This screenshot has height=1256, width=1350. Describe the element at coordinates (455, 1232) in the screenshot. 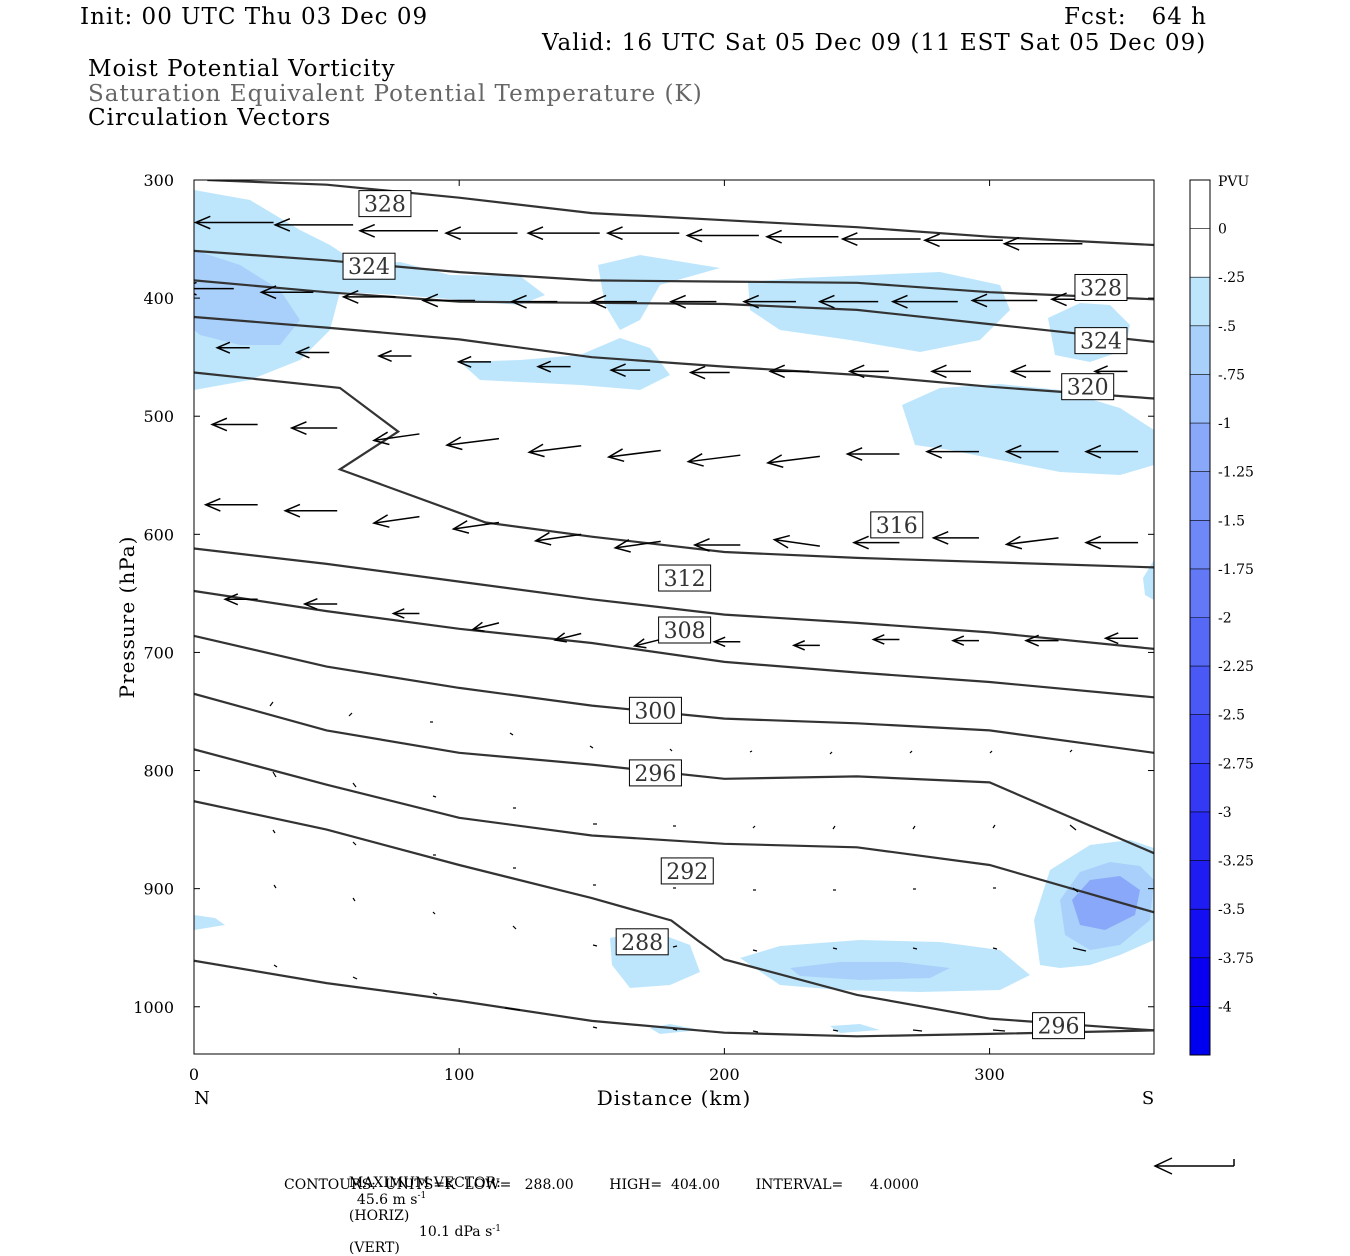

I see `max-vert-value: 10.1 dPa s` at that location.